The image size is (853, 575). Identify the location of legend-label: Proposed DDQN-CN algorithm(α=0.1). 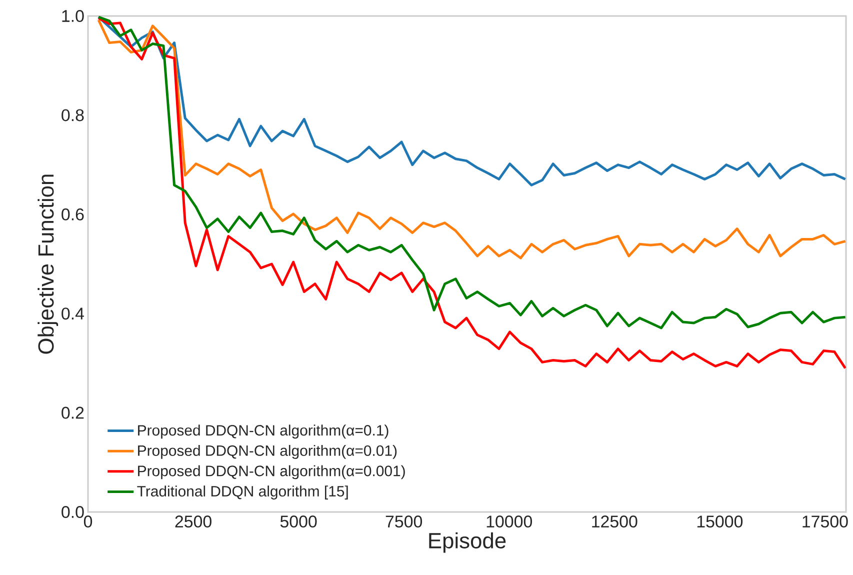
(263, 431).